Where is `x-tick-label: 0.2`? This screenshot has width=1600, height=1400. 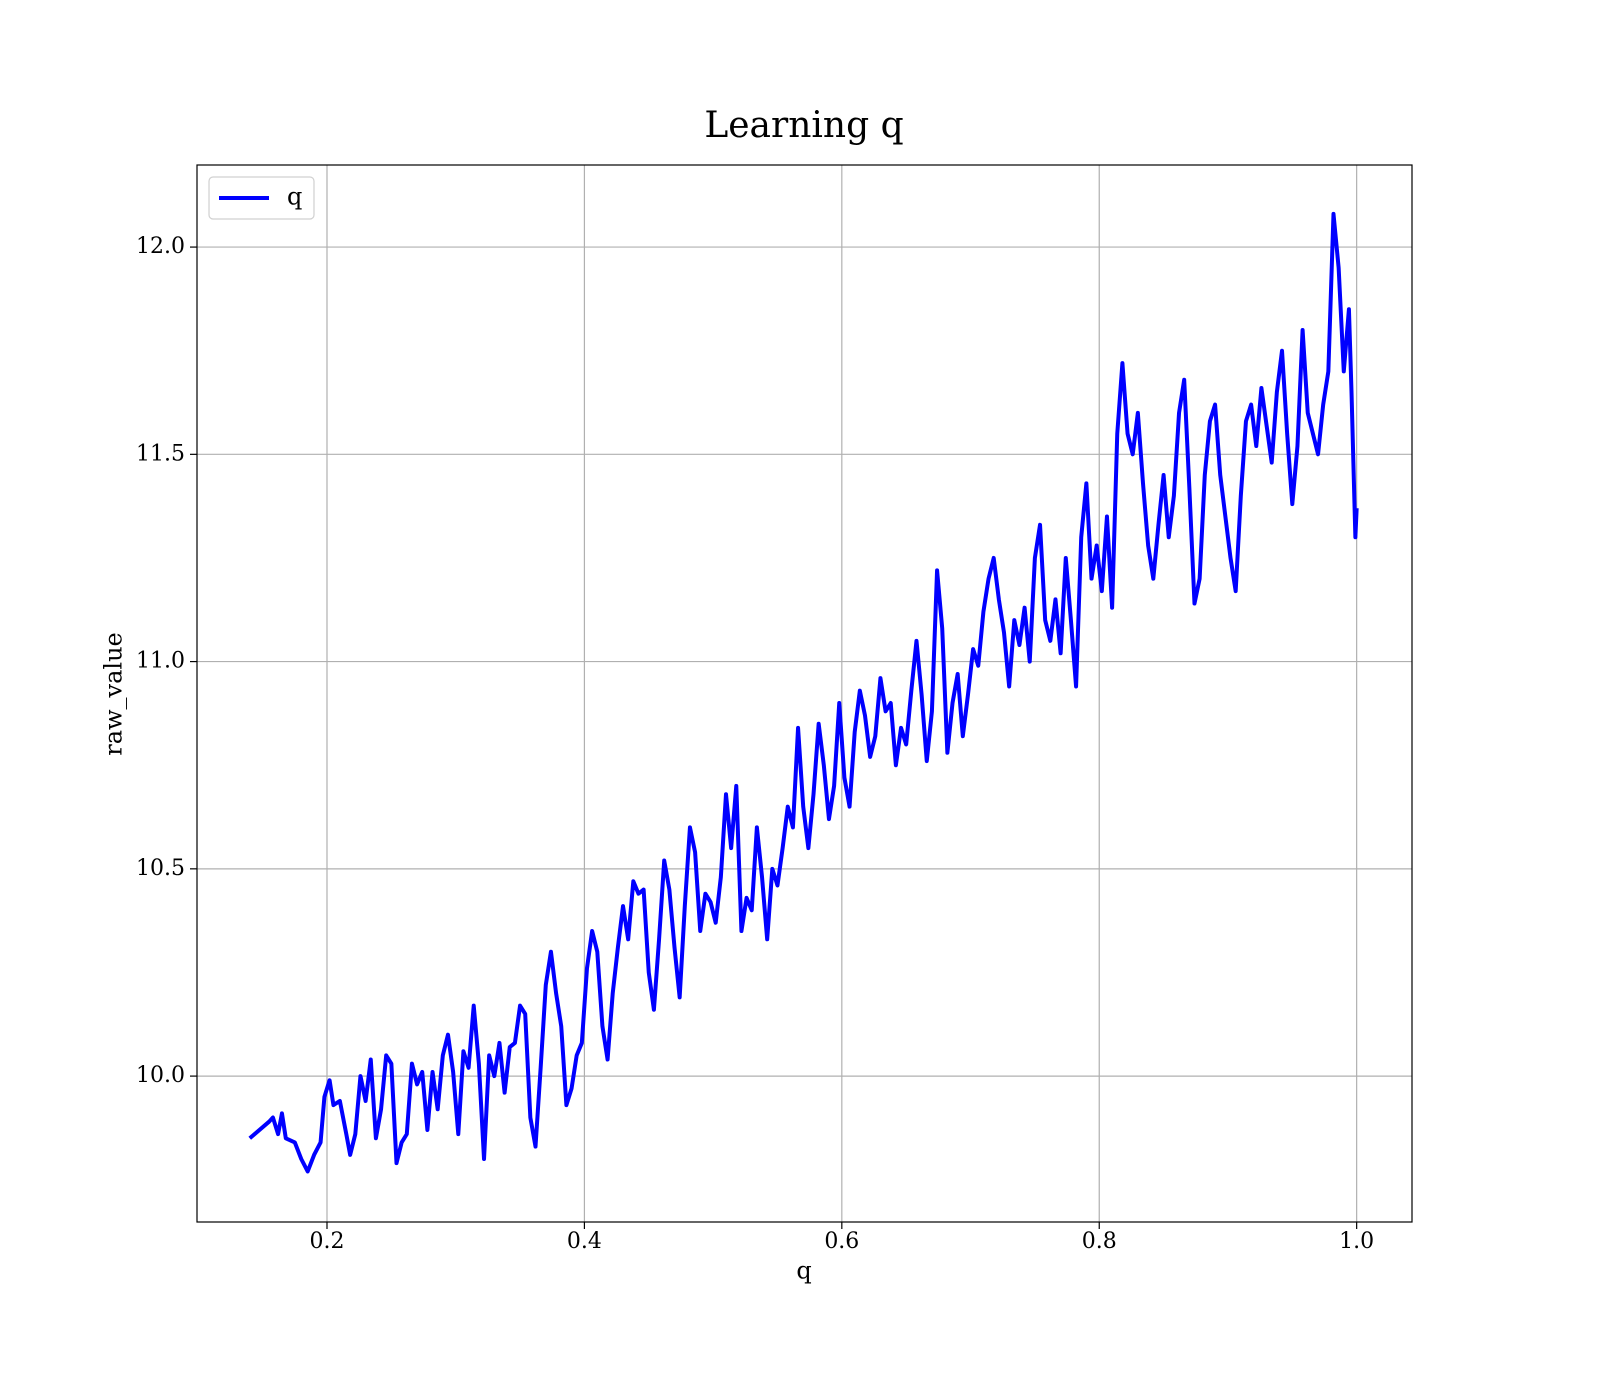
x-tick-label: 0.2 is located at coordinates (326, 1241).